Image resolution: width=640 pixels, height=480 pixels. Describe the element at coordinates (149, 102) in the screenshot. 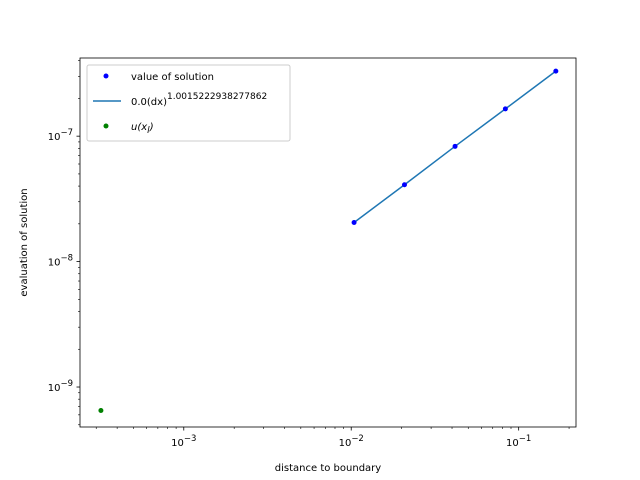

I see `legend-label-fit-main: 0.0(dx)` at that location.